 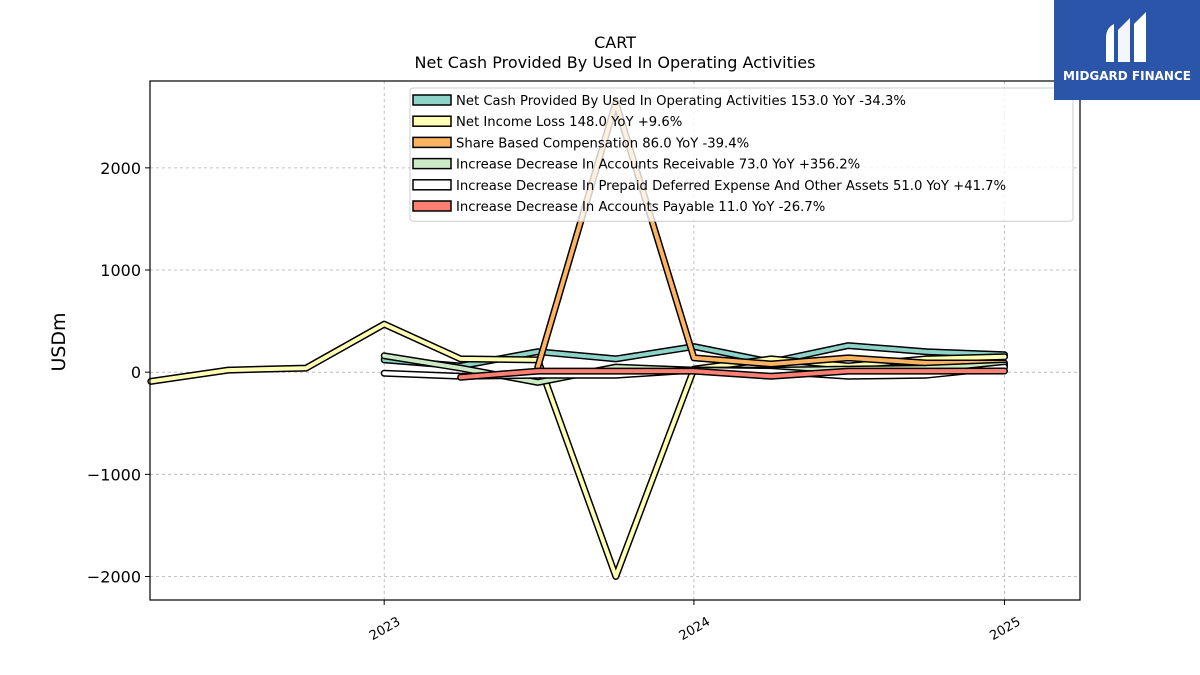 What do you see at coordinates (120, 270) in the screenshot?
I see `y-tick-label: 1000` at bounding box center [120, 270].